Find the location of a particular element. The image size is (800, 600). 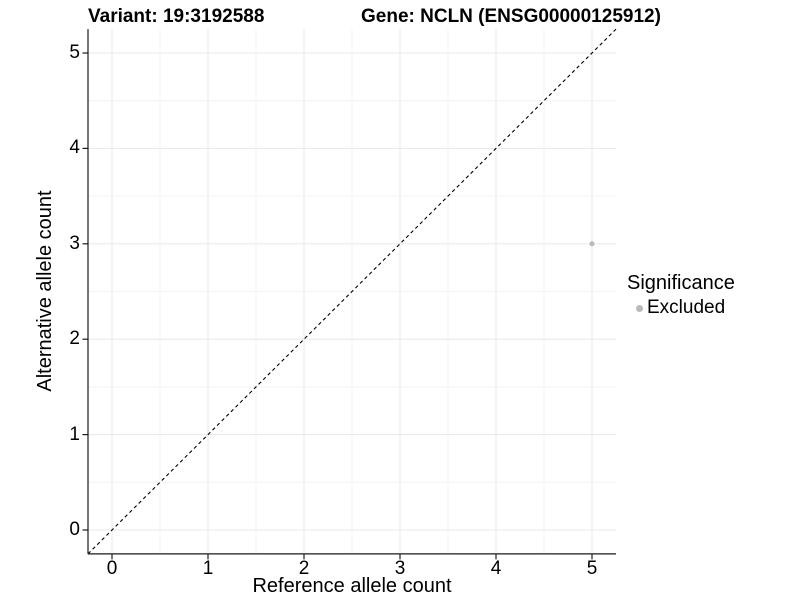

scatter-point is located at coordinates (592, 244).